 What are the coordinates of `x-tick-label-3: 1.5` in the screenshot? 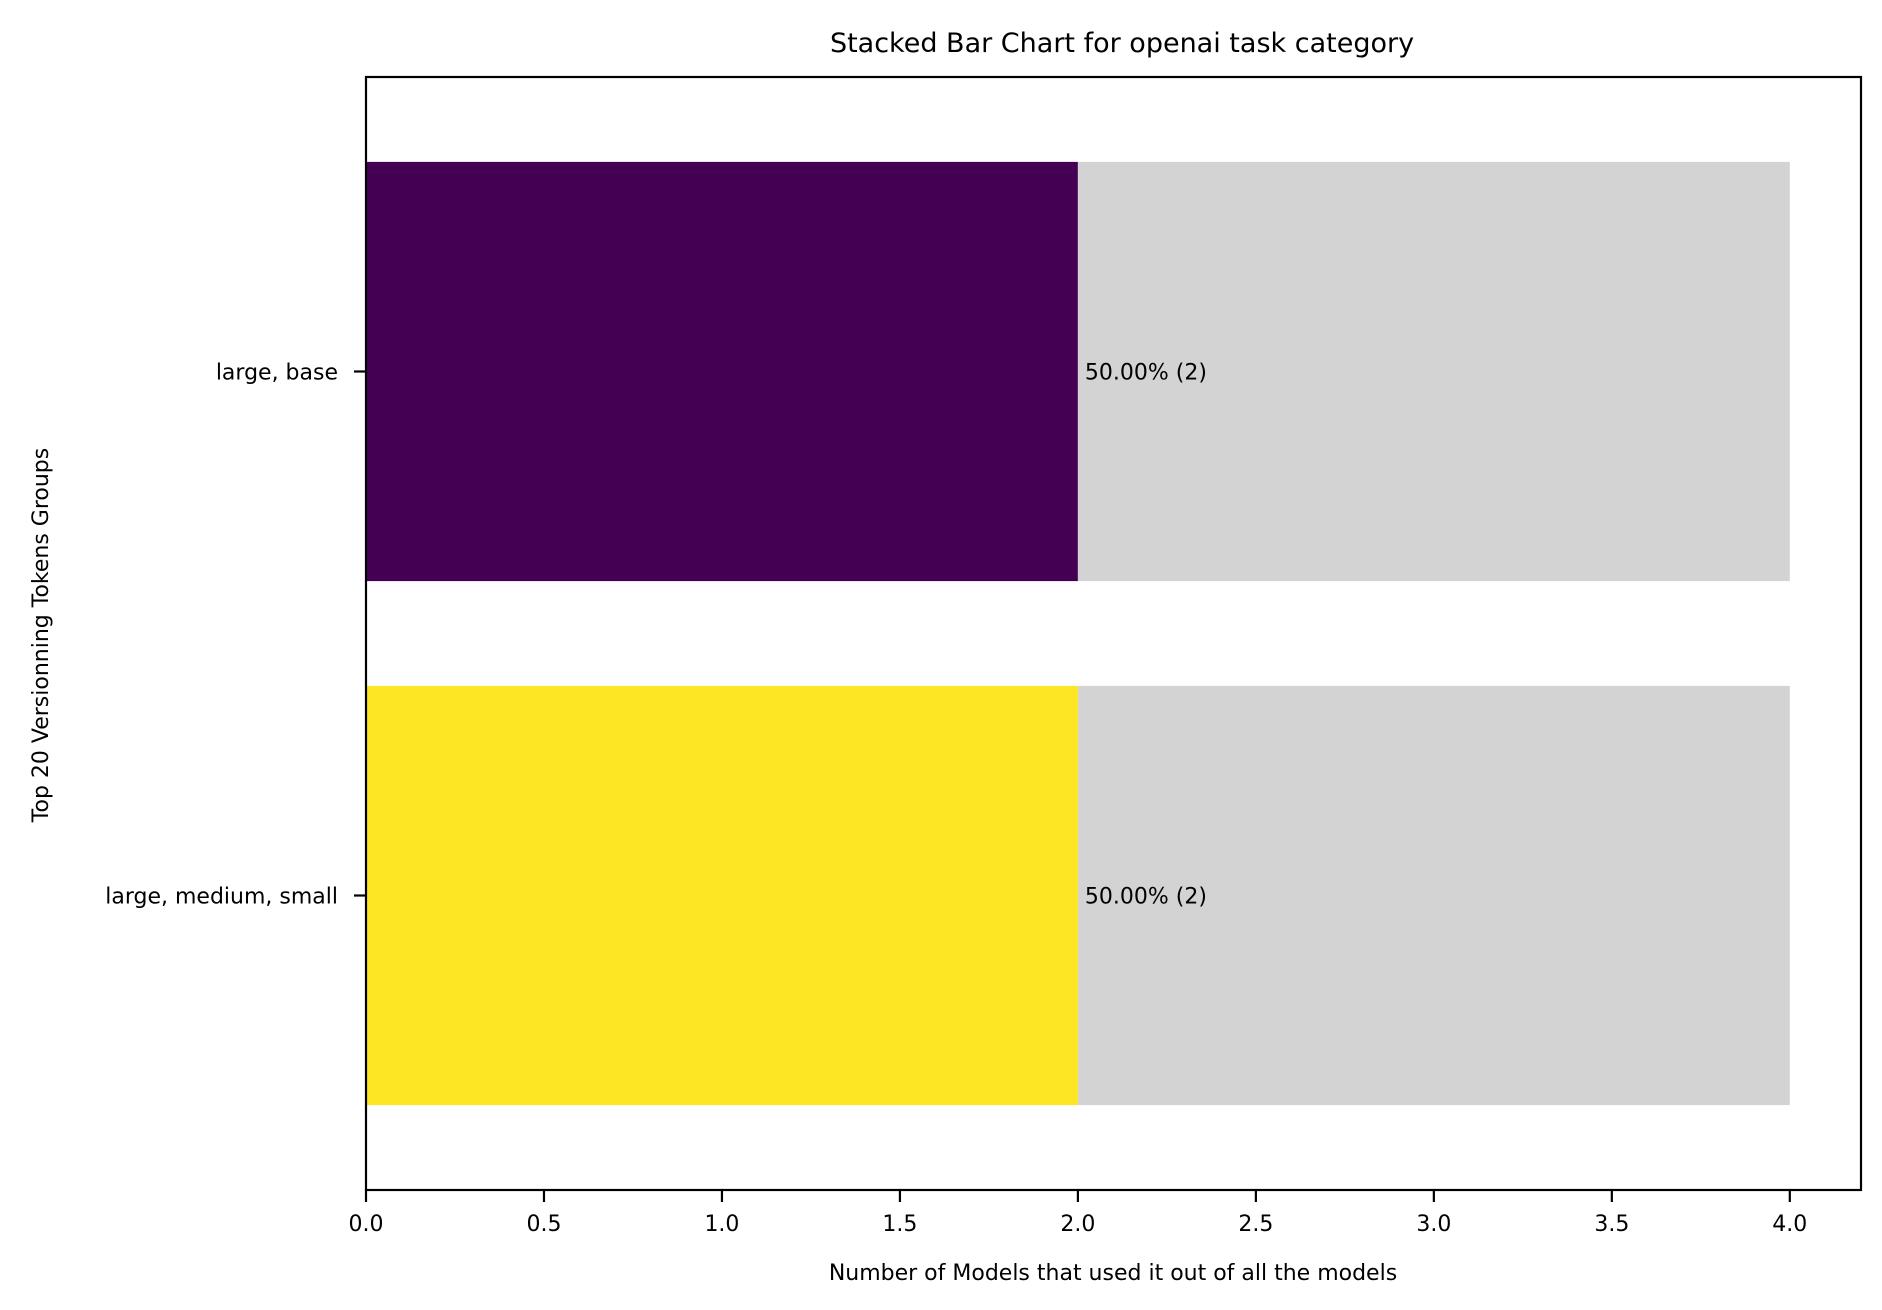 It's located at (899, 1224).